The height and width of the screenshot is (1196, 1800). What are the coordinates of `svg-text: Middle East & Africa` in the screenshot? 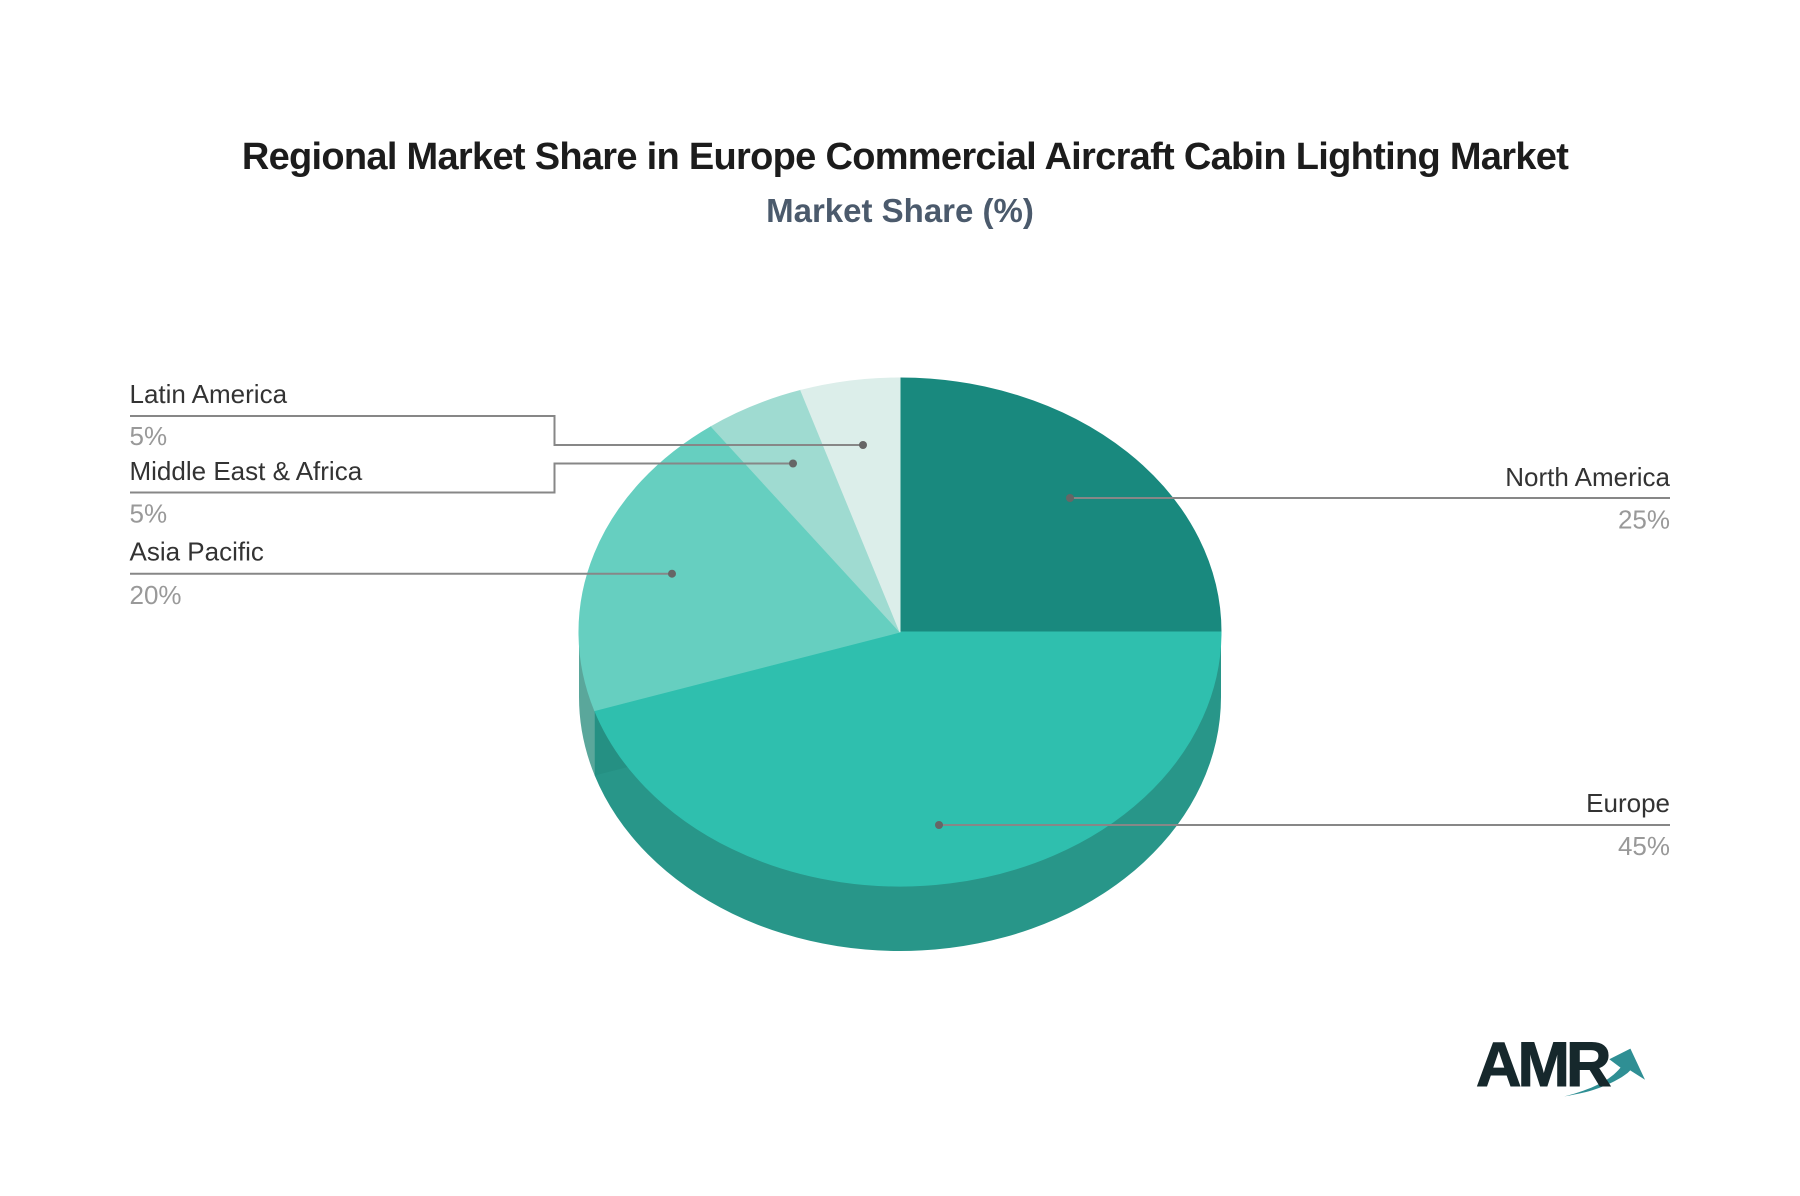 It's located at (246, 471).